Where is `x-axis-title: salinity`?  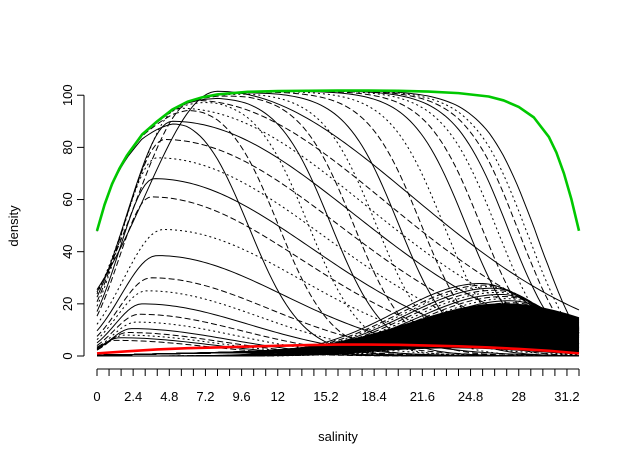 x-axis-title: salinity is located at coordinates (338, 436).